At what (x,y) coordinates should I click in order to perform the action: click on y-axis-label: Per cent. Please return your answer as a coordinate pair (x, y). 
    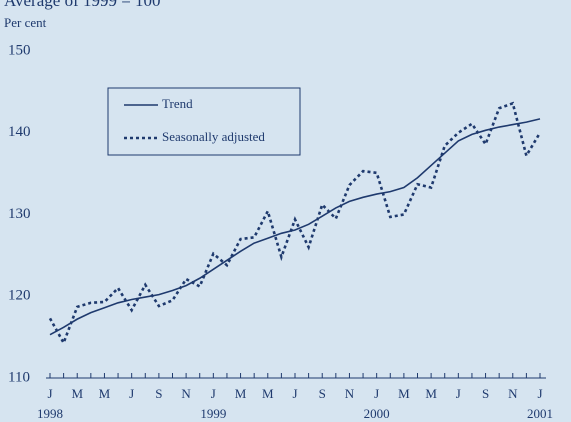
    Looking at the image, I should click on (25, 22).